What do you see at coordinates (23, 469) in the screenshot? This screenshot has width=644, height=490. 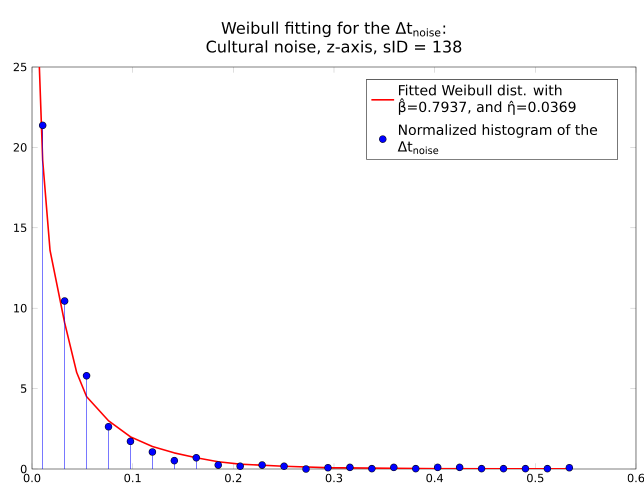 I see `y-tick-label: 0` at bounding box center [23, 469].